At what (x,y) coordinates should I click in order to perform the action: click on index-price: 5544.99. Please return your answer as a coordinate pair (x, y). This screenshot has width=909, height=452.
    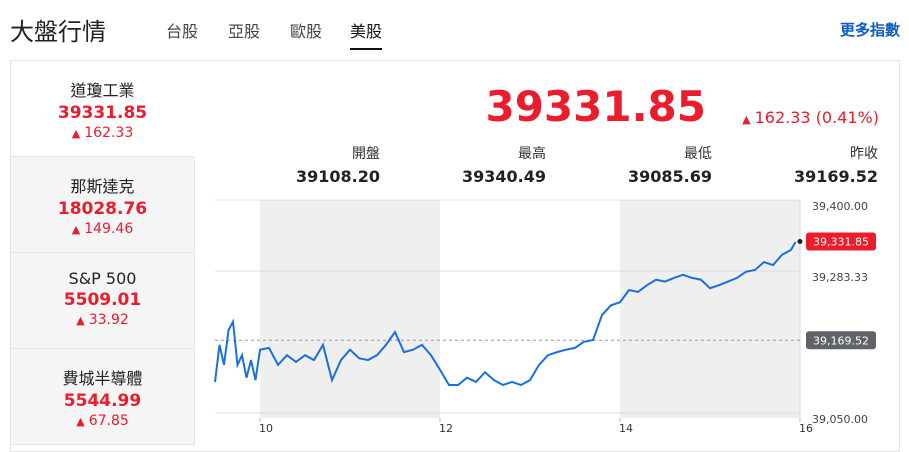
    Looking at the image, I should click on (102, 401).